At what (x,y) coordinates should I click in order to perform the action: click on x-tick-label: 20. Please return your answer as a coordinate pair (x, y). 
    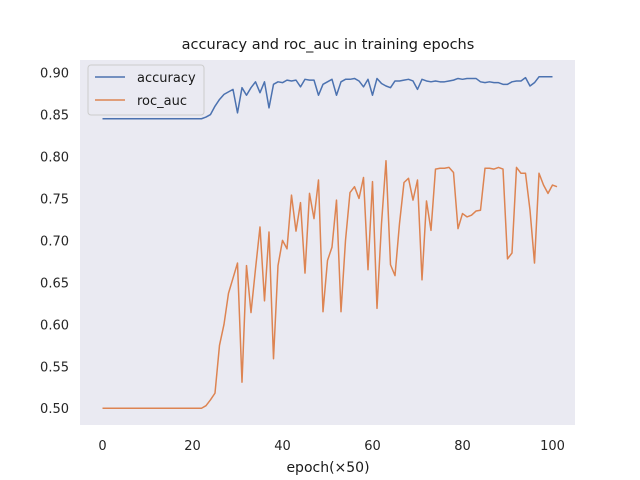
    Looking at the image, I should click on (192, 446).